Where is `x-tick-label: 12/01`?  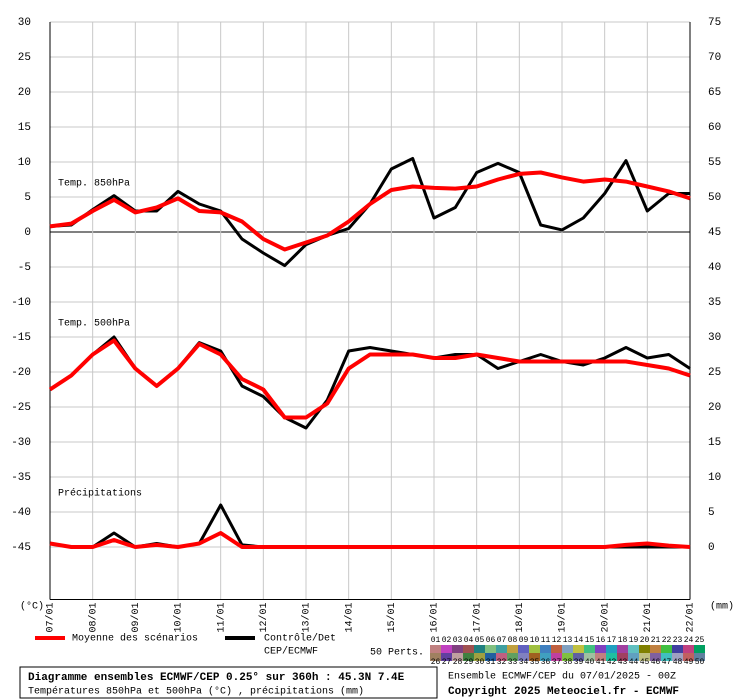 x-tick-label: 12/01 is located at coordinates (264, 618).